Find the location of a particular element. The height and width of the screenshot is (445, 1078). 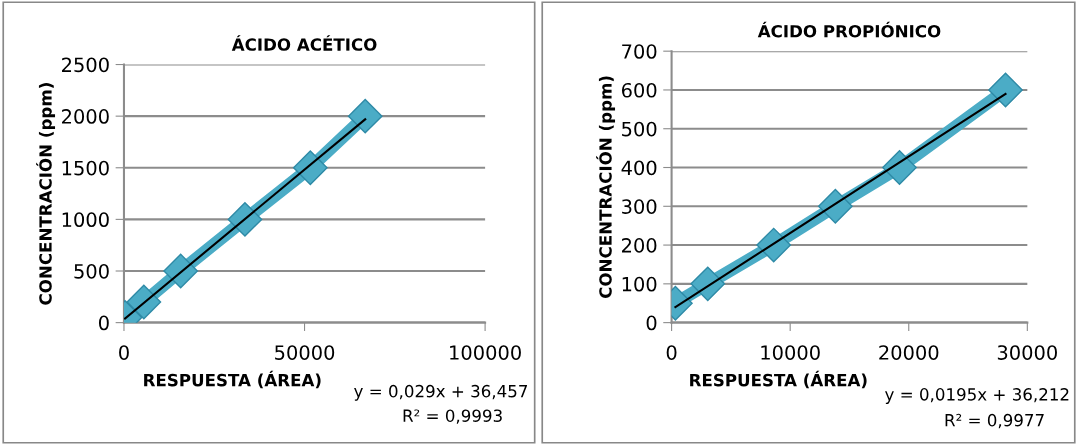

y-tick-label: 2000 is located at coordinates (85, 116).